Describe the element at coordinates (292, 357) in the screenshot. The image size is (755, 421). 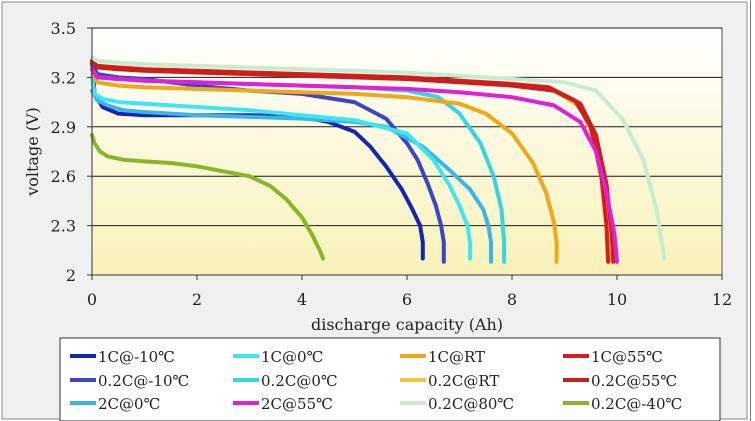
I see `legend-label: 1C@0℃` at that location.